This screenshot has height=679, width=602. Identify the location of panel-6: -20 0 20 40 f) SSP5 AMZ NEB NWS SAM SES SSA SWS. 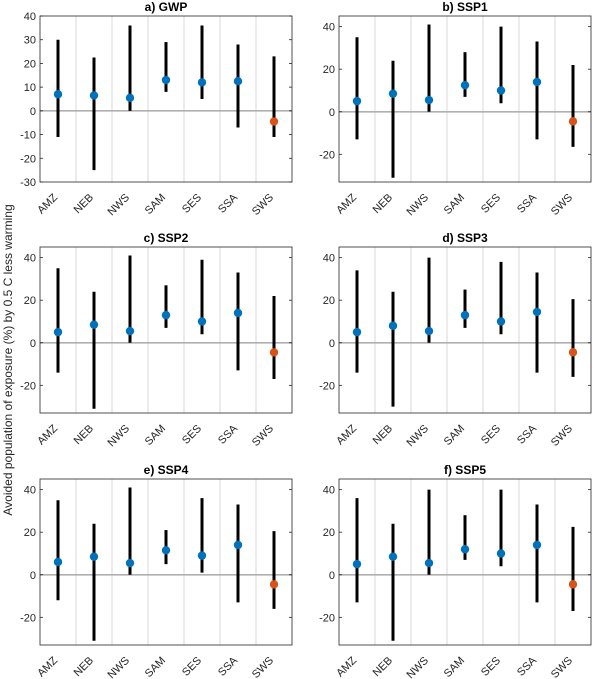
(455, 571).